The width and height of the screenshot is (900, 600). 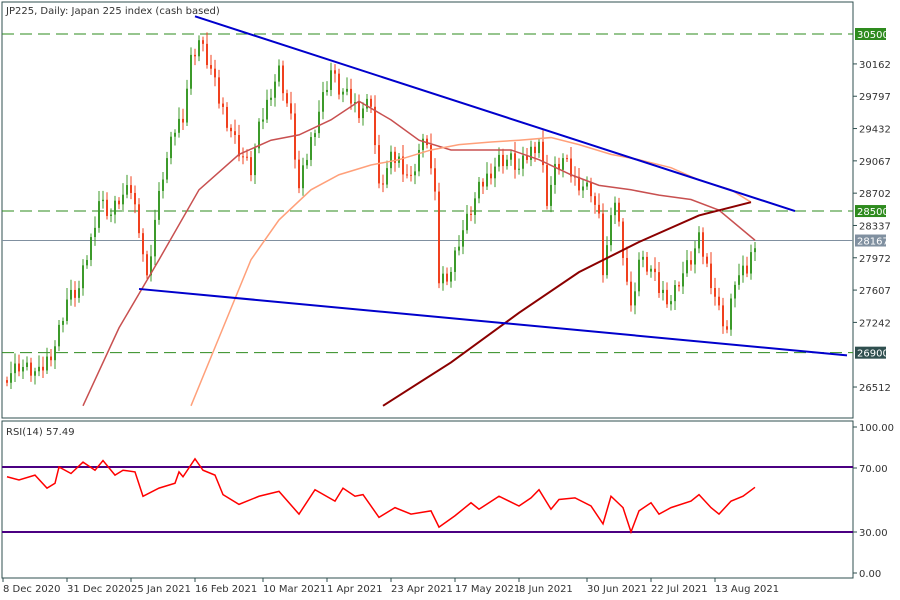 What do you see at coordinates (226, 589) in the screenshot?
I see `x-tick-label: 16 Feb 2021` at bounding box center [226, 589].